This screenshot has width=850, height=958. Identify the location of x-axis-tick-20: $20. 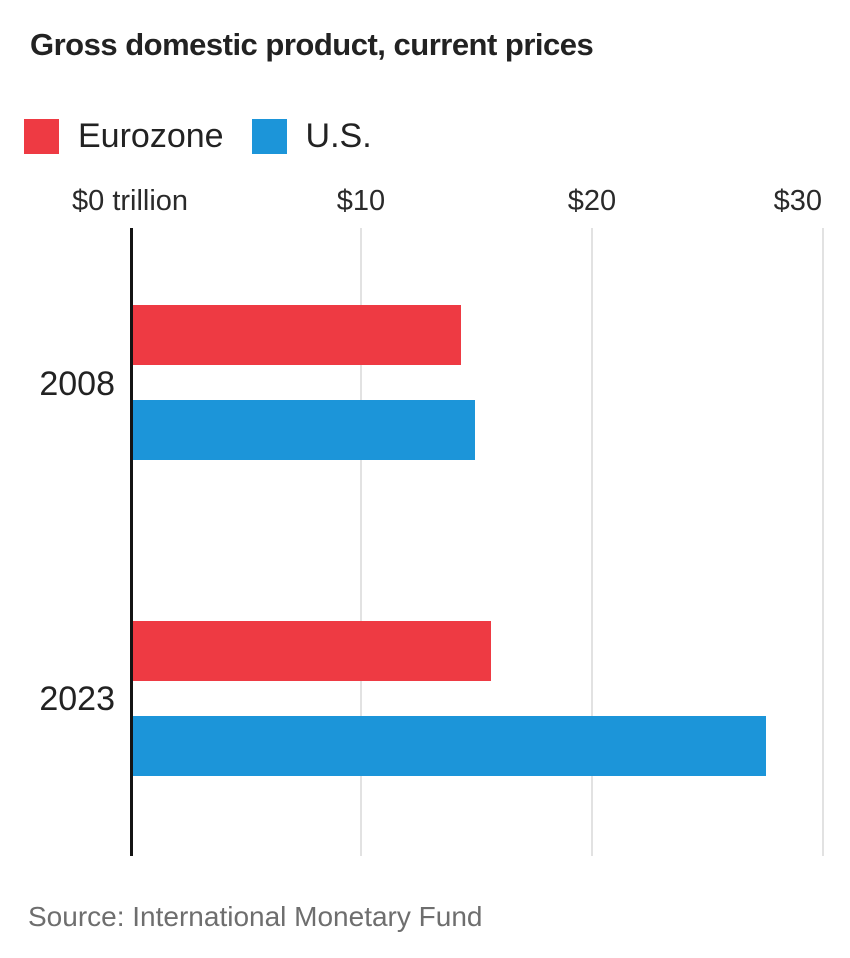
(592, 201).